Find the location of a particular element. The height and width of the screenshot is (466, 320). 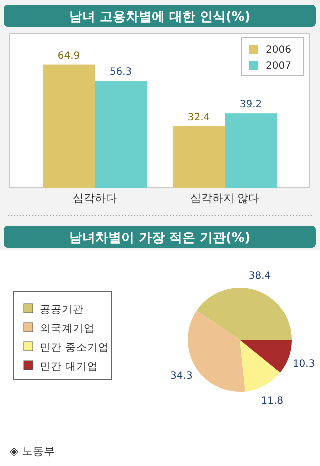

data-label: 10.3 is located at coordinates (304, 364).